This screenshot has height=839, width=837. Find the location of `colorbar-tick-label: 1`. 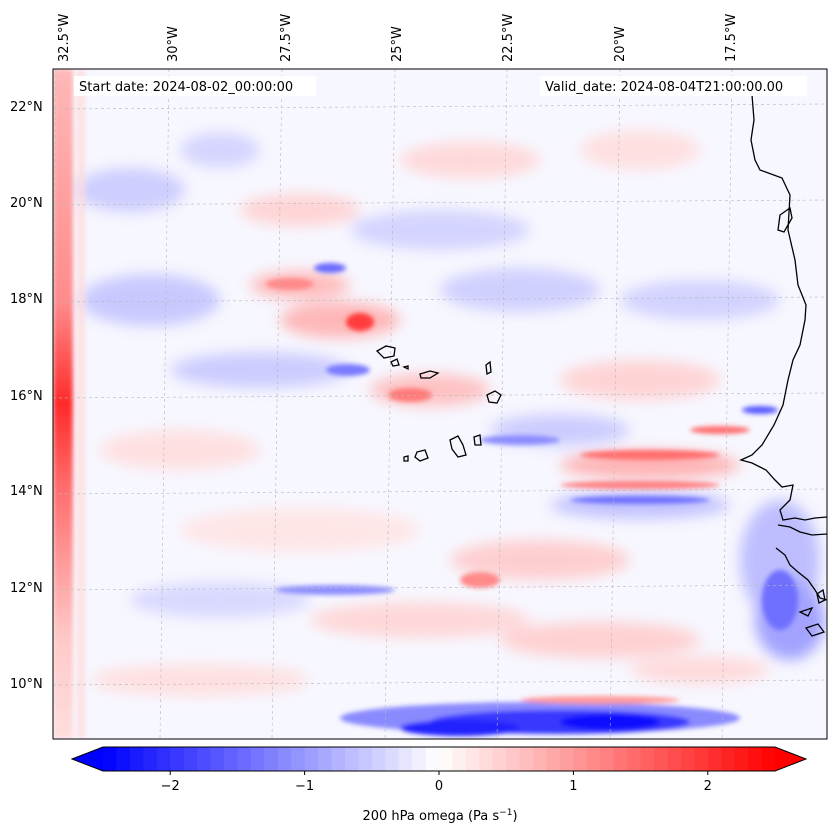

colorbar-tick-label: 1 is located at coordinates (573, 786).